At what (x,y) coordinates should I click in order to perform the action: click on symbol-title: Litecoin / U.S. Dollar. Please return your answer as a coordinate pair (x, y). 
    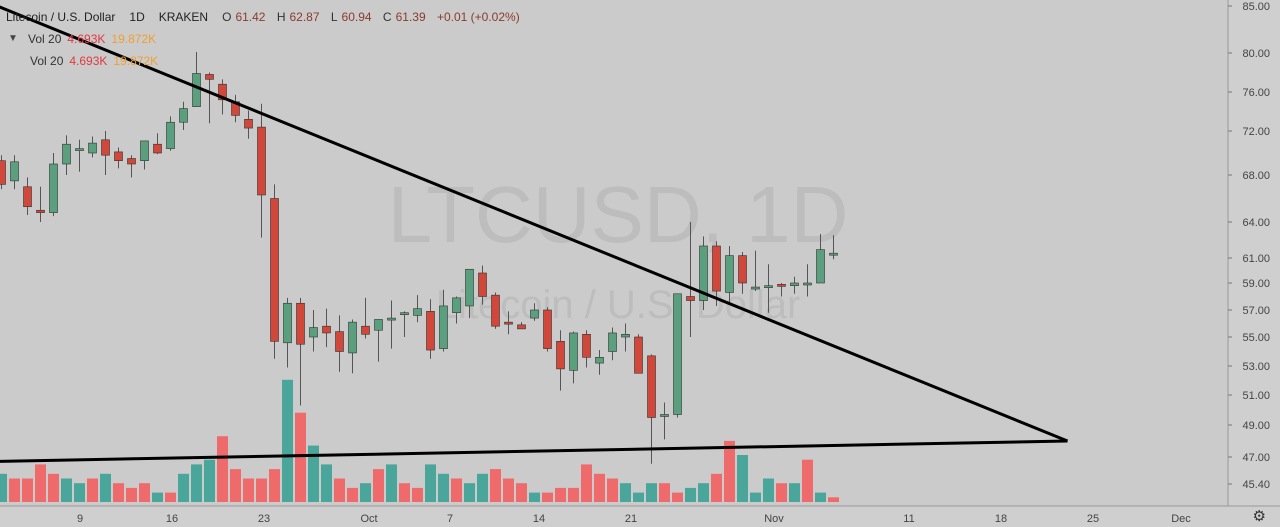
    Looking at the image, I should click on (61, 17).